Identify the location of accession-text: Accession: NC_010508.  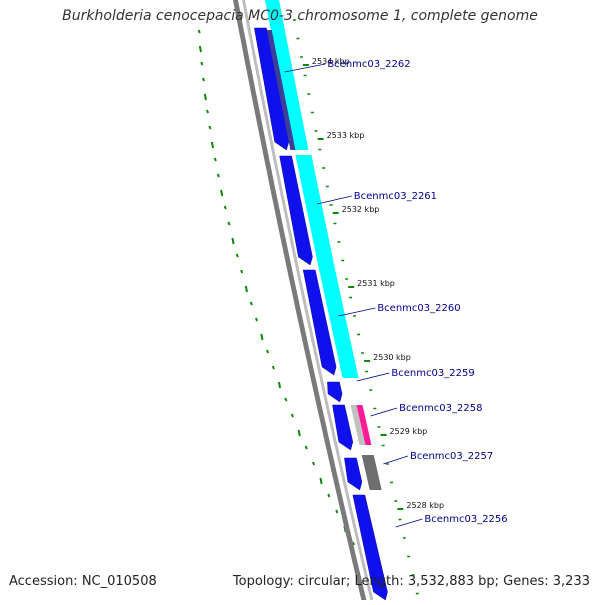
(83, 581).